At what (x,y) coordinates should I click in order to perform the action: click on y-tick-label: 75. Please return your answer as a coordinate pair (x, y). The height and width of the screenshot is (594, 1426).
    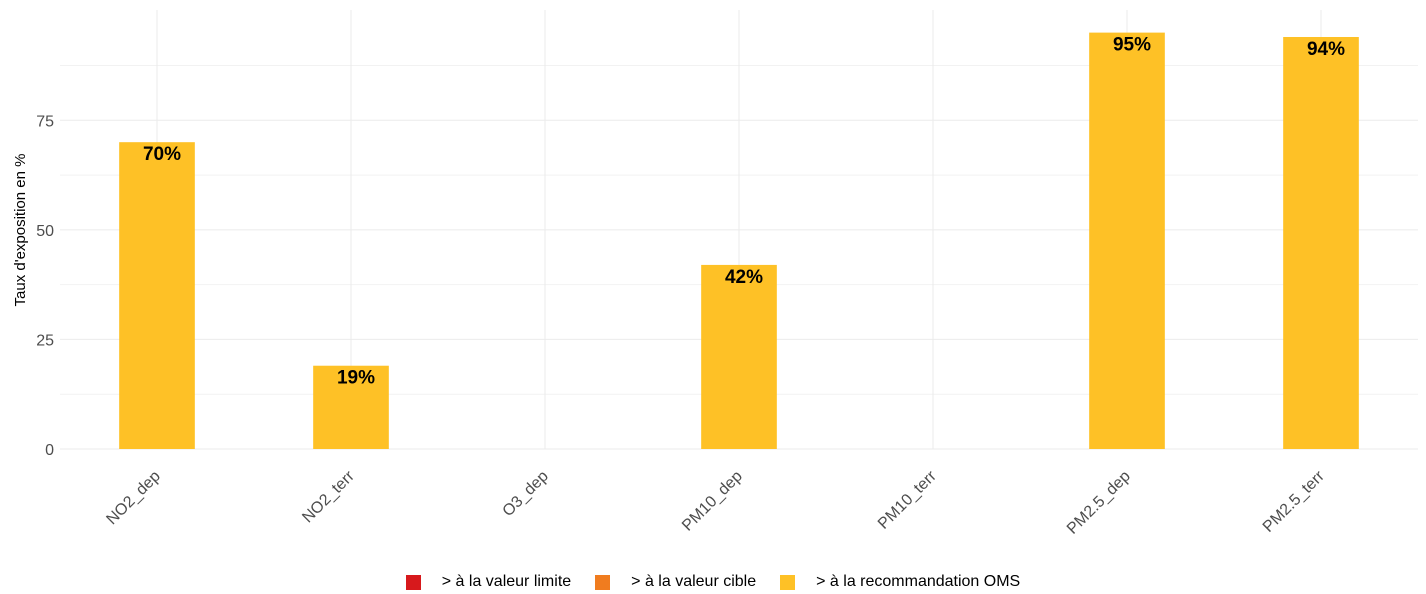
    Looking at the image, I should click on (45, 121).